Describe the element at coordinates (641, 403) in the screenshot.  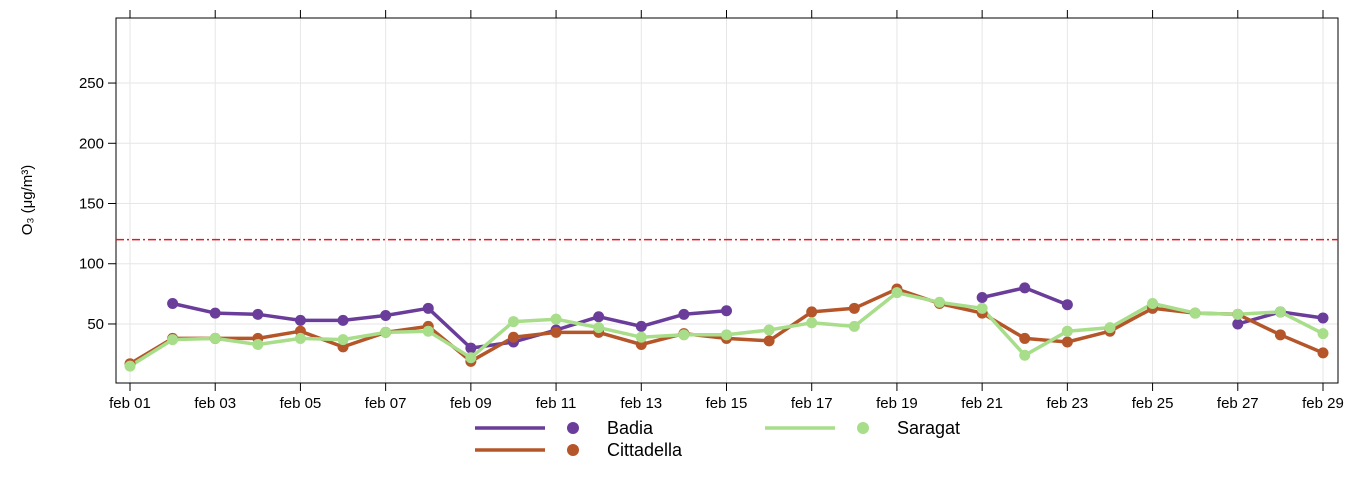
I see `x-tick-label: feb 13` at that location.